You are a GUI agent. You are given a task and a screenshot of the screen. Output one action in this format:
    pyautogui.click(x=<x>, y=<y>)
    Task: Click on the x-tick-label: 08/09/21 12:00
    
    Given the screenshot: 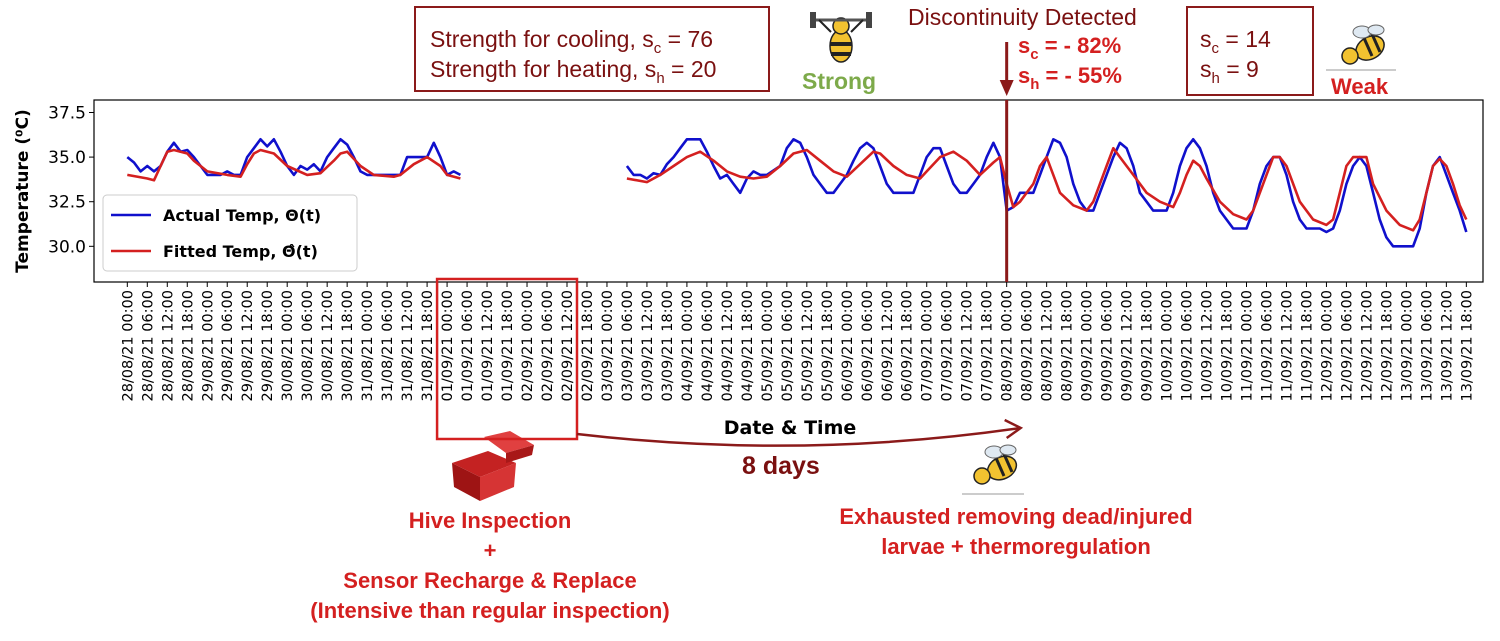 What is the action you would take?
    pyautogui.click(x=1048, y=346)
    